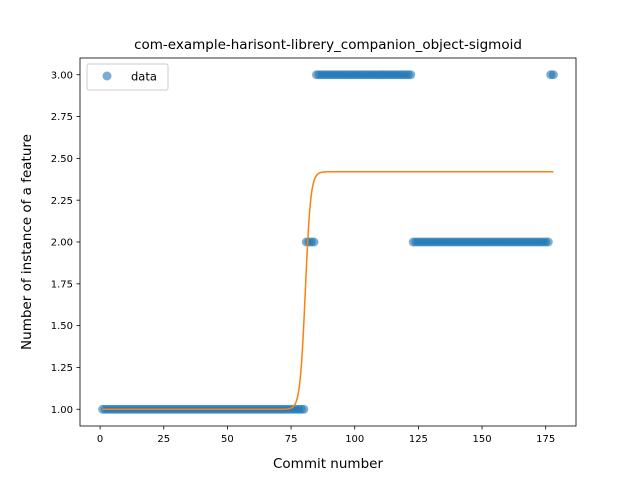 This screenshot has height=480, width=640. Describe the element at coordinates (418, 439) in the screenshot. I see `x-tick-label: 125` at that location.